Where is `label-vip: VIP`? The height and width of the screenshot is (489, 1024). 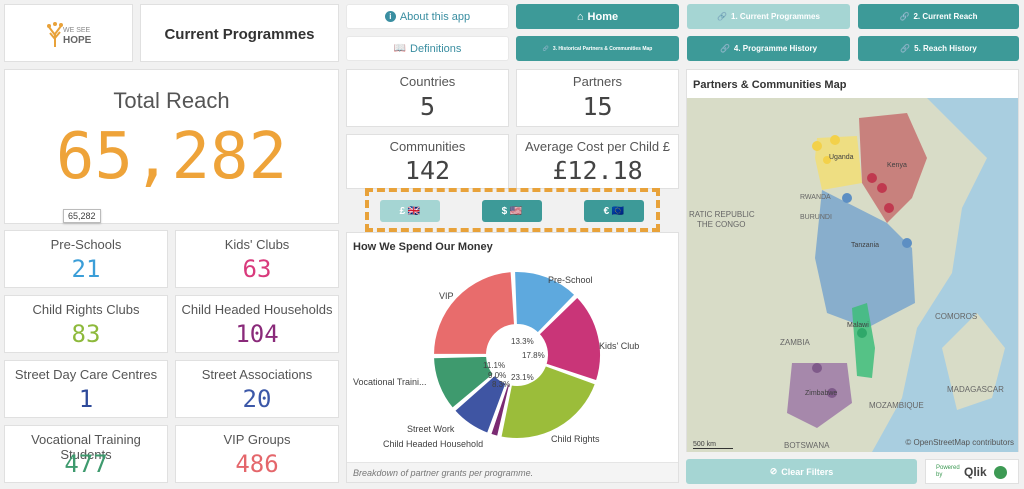 label-vip: VIP is located at coordinates (446, 296).